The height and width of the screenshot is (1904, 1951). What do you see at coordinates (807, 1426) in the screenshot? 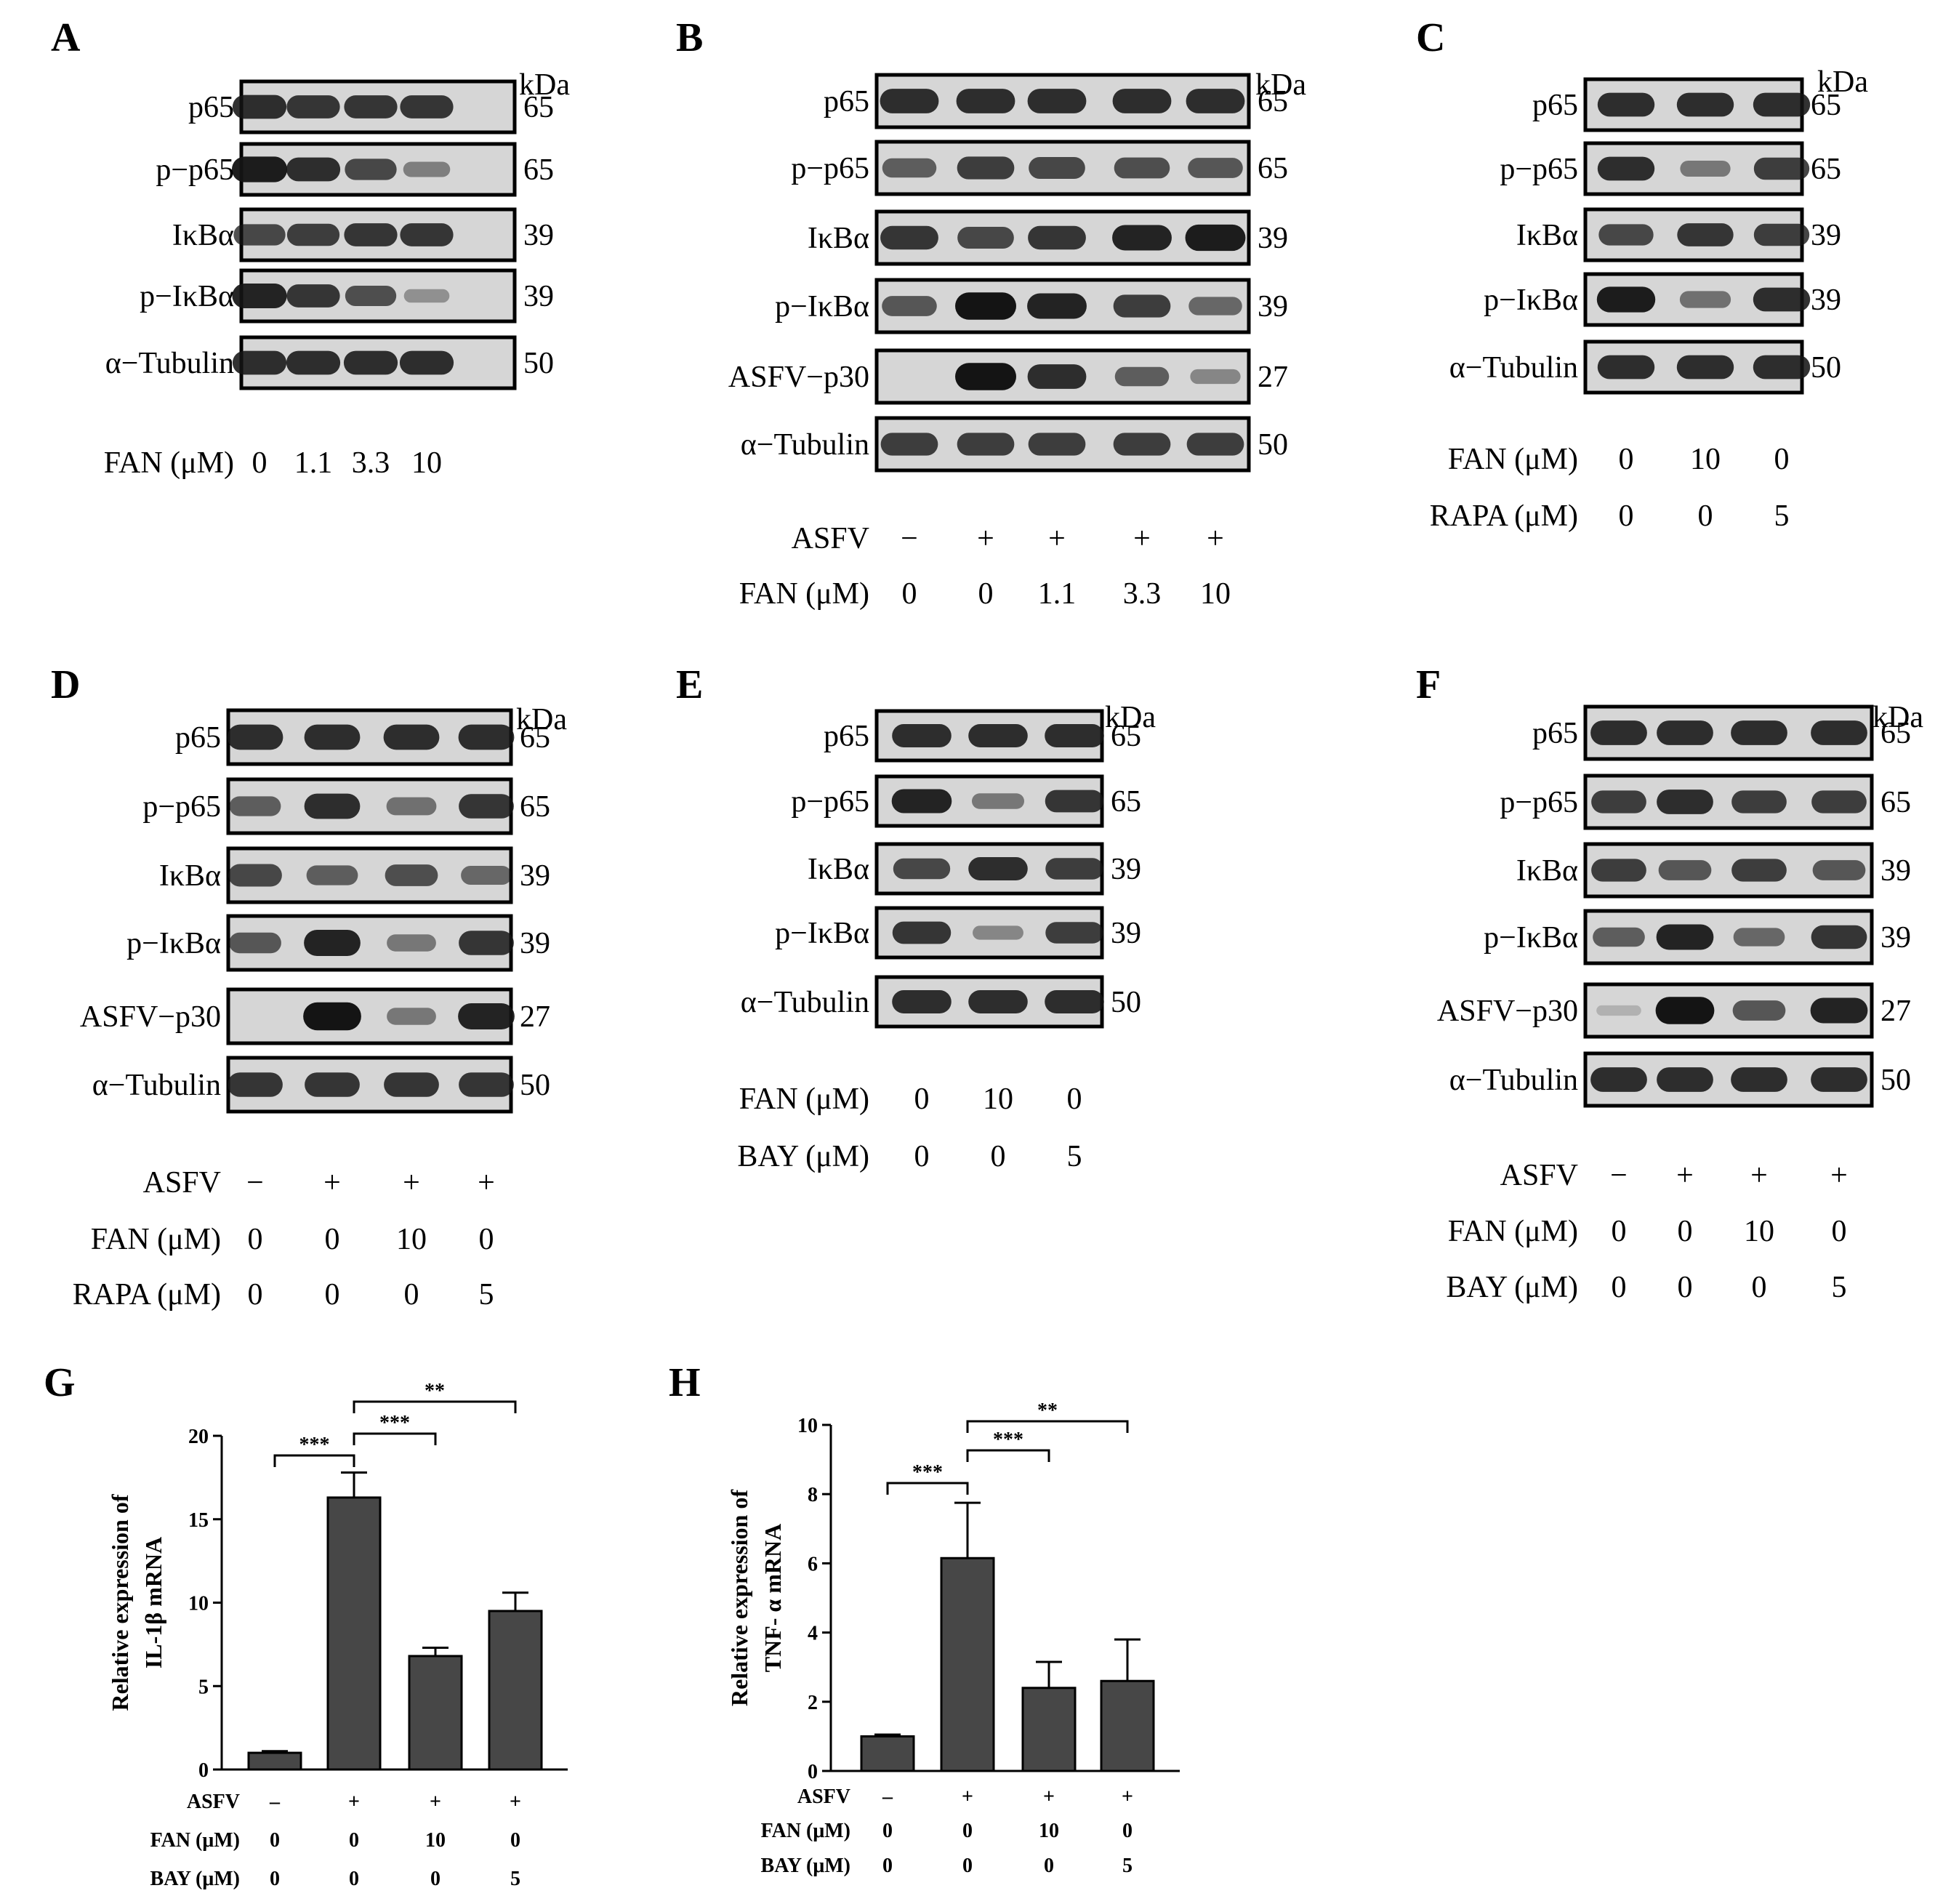
I see `y-tick-label: 10` at bounding box center [807, 1426].